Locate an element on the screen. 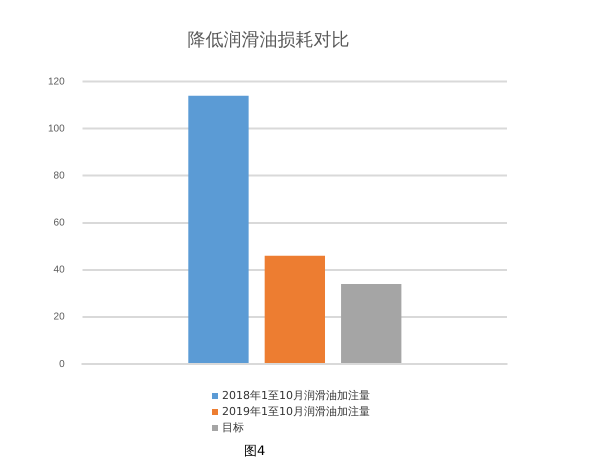 The height and width of the screenshot is (464, 597). y-tick-label: 100 is located at coordinates (57, 128).